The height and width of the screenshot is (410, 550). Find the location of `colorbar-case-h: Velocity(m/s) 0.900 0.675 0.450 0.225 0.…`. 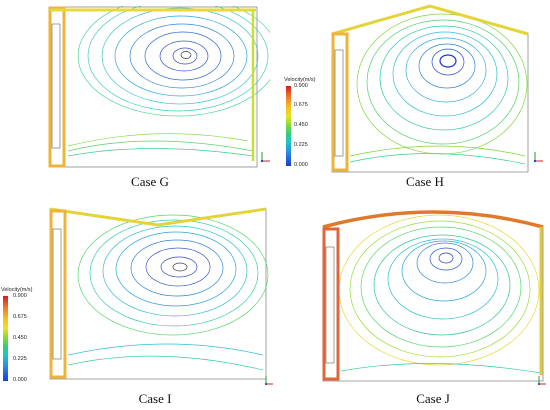

colorbar-case-h: Velocity(m/s) 0.900 0.675 0.450 0.225 0.… is located at coordinates (304, 124).